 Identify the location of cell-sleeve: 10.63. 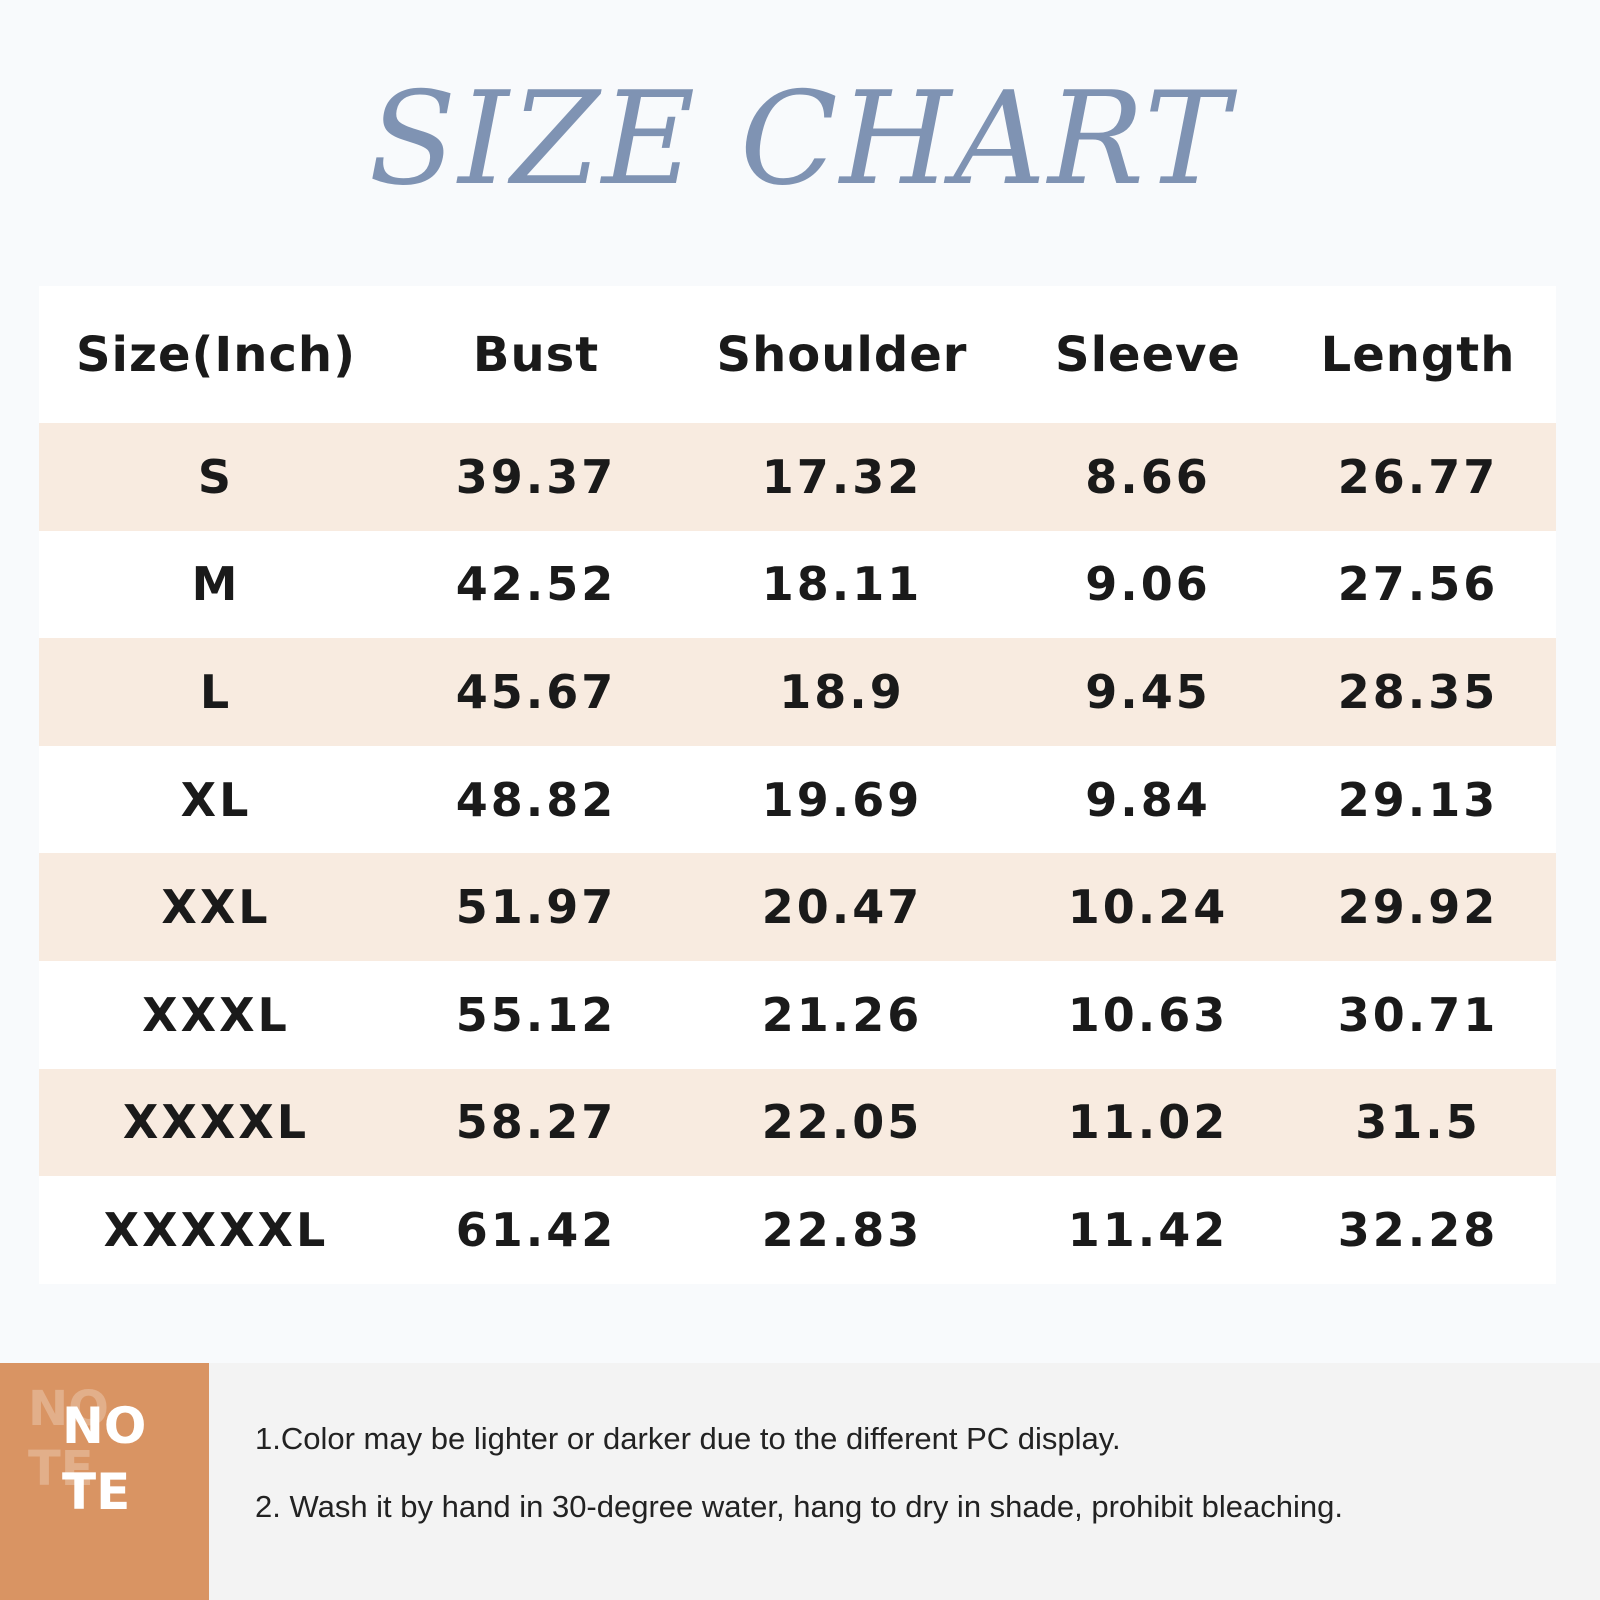
(1148, 1014).